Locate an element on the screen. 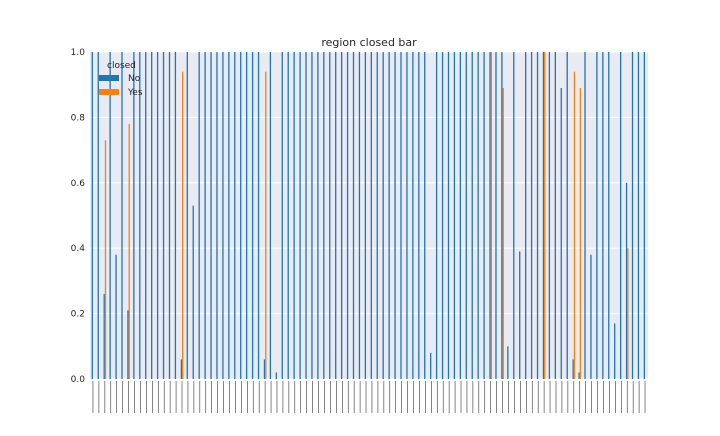 The height and width of the screenshot is (436, 720). legend-label-yes: Yes is located at coordinates (135, 93).